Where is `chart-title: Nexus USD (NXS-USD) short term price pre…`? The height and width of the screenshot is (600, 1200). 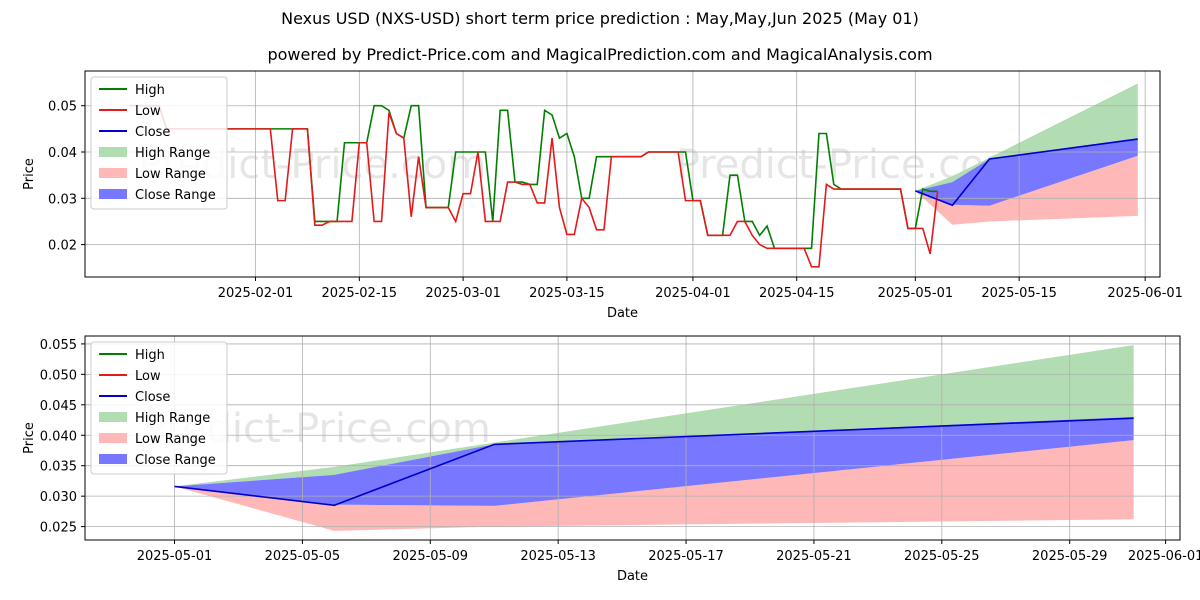 chart-title: Nexus USD (NXS-USD) short term price pre… is located at coordinates (600, 18).